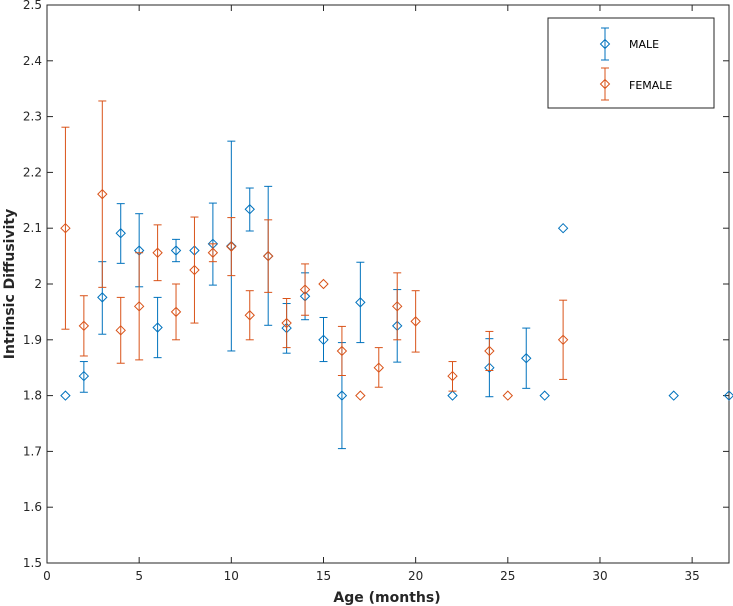 The width and height of the screenshot is (733, 606). I want to click on y-tick-label: 1.7, so click(32, 451).